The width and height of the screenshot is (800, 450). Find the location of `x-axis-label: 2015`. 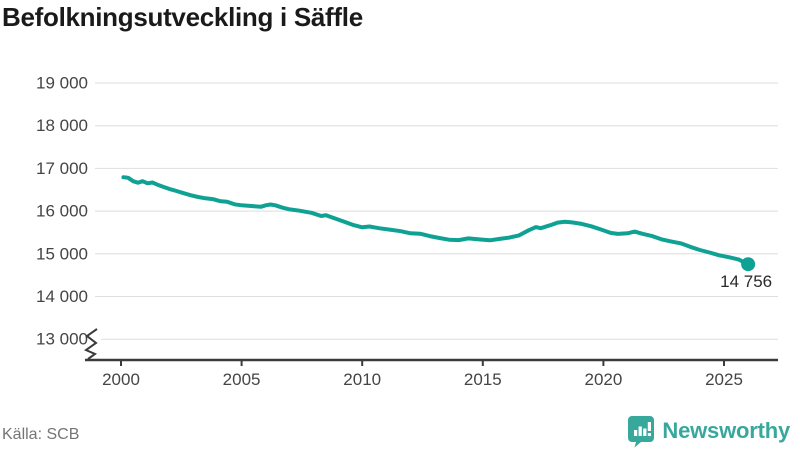

x-axis-label: 2015 is located at coordinates (483, 379).